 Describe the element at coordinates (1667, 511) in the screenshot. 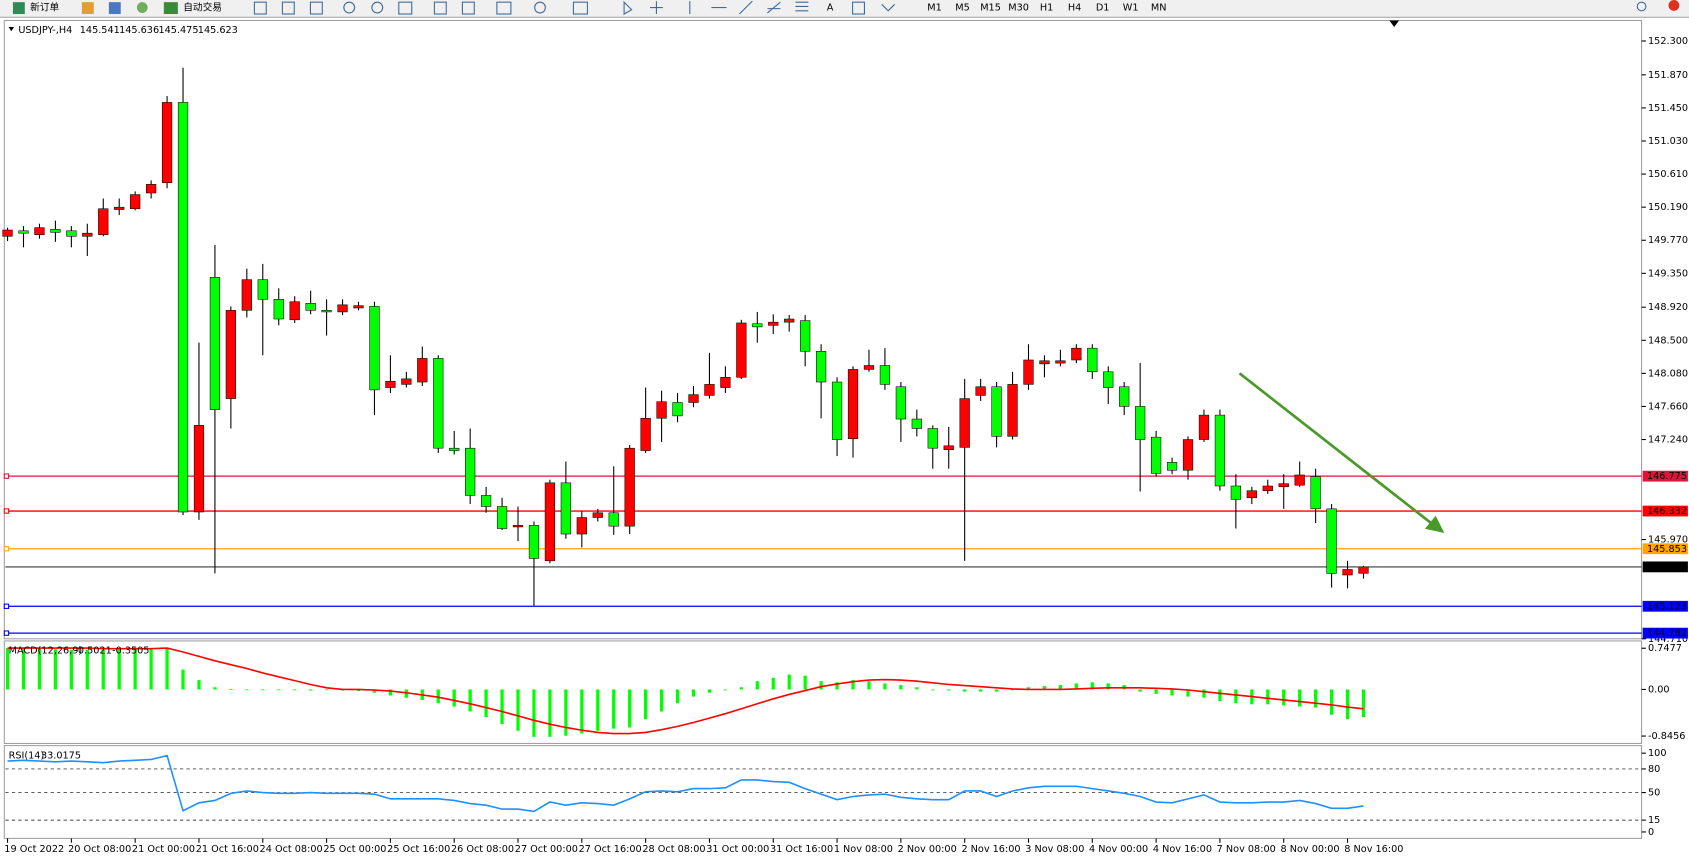

I see `level-price-label: 146.332` at that location.